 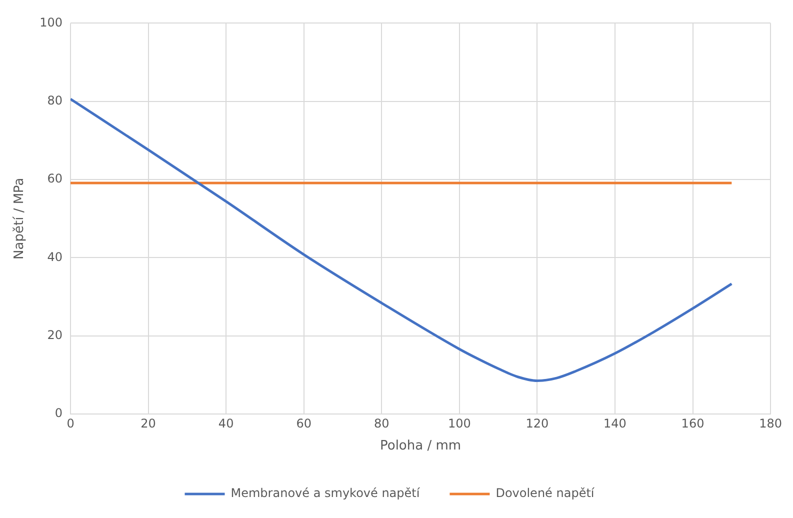 What do you see at coordinates (55, 335) in the screenshot?
I see `y-tick-label: 20` at bounding box center [55, 335].